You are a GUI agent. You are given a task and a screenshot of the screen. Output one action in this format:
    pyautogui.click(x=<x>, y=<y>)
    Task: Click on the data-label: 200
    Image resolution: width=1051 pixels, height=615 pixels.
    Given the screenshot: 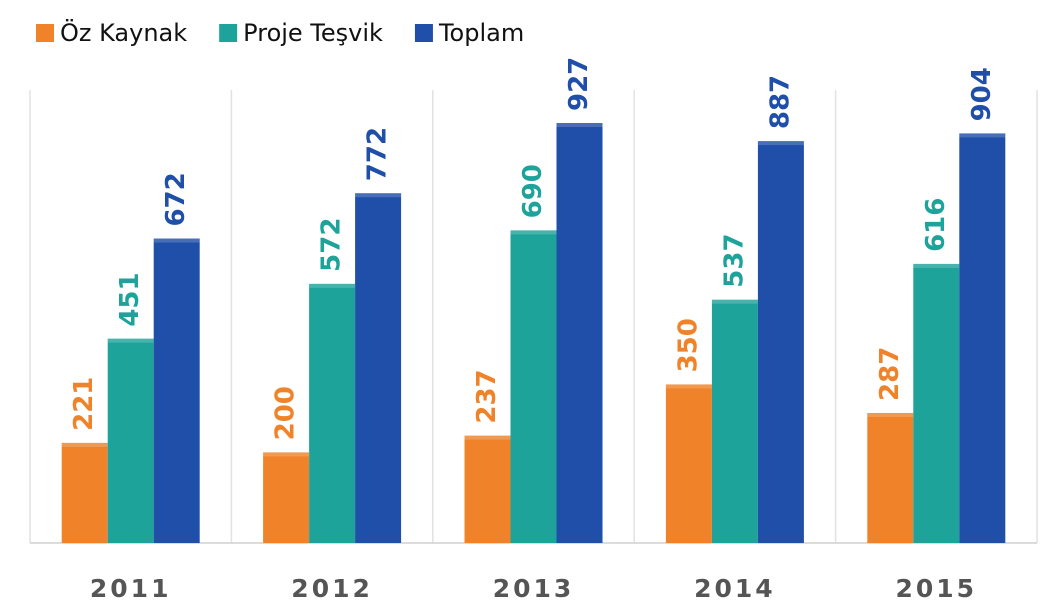 What is the action you would take?
    pyautogui.click(x=286, y=413)
    